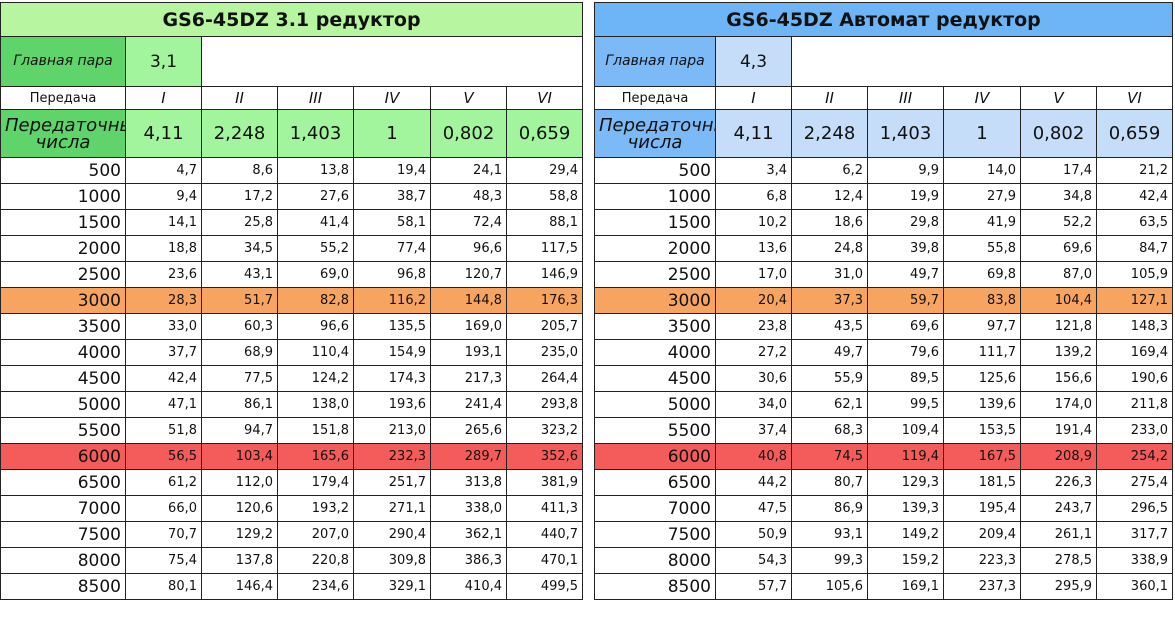 The height and width of the screenshot is (623, 1175). Describe the element at coordinates (392, 274) in the screenshot. I see `speed: 96,8` at that location.